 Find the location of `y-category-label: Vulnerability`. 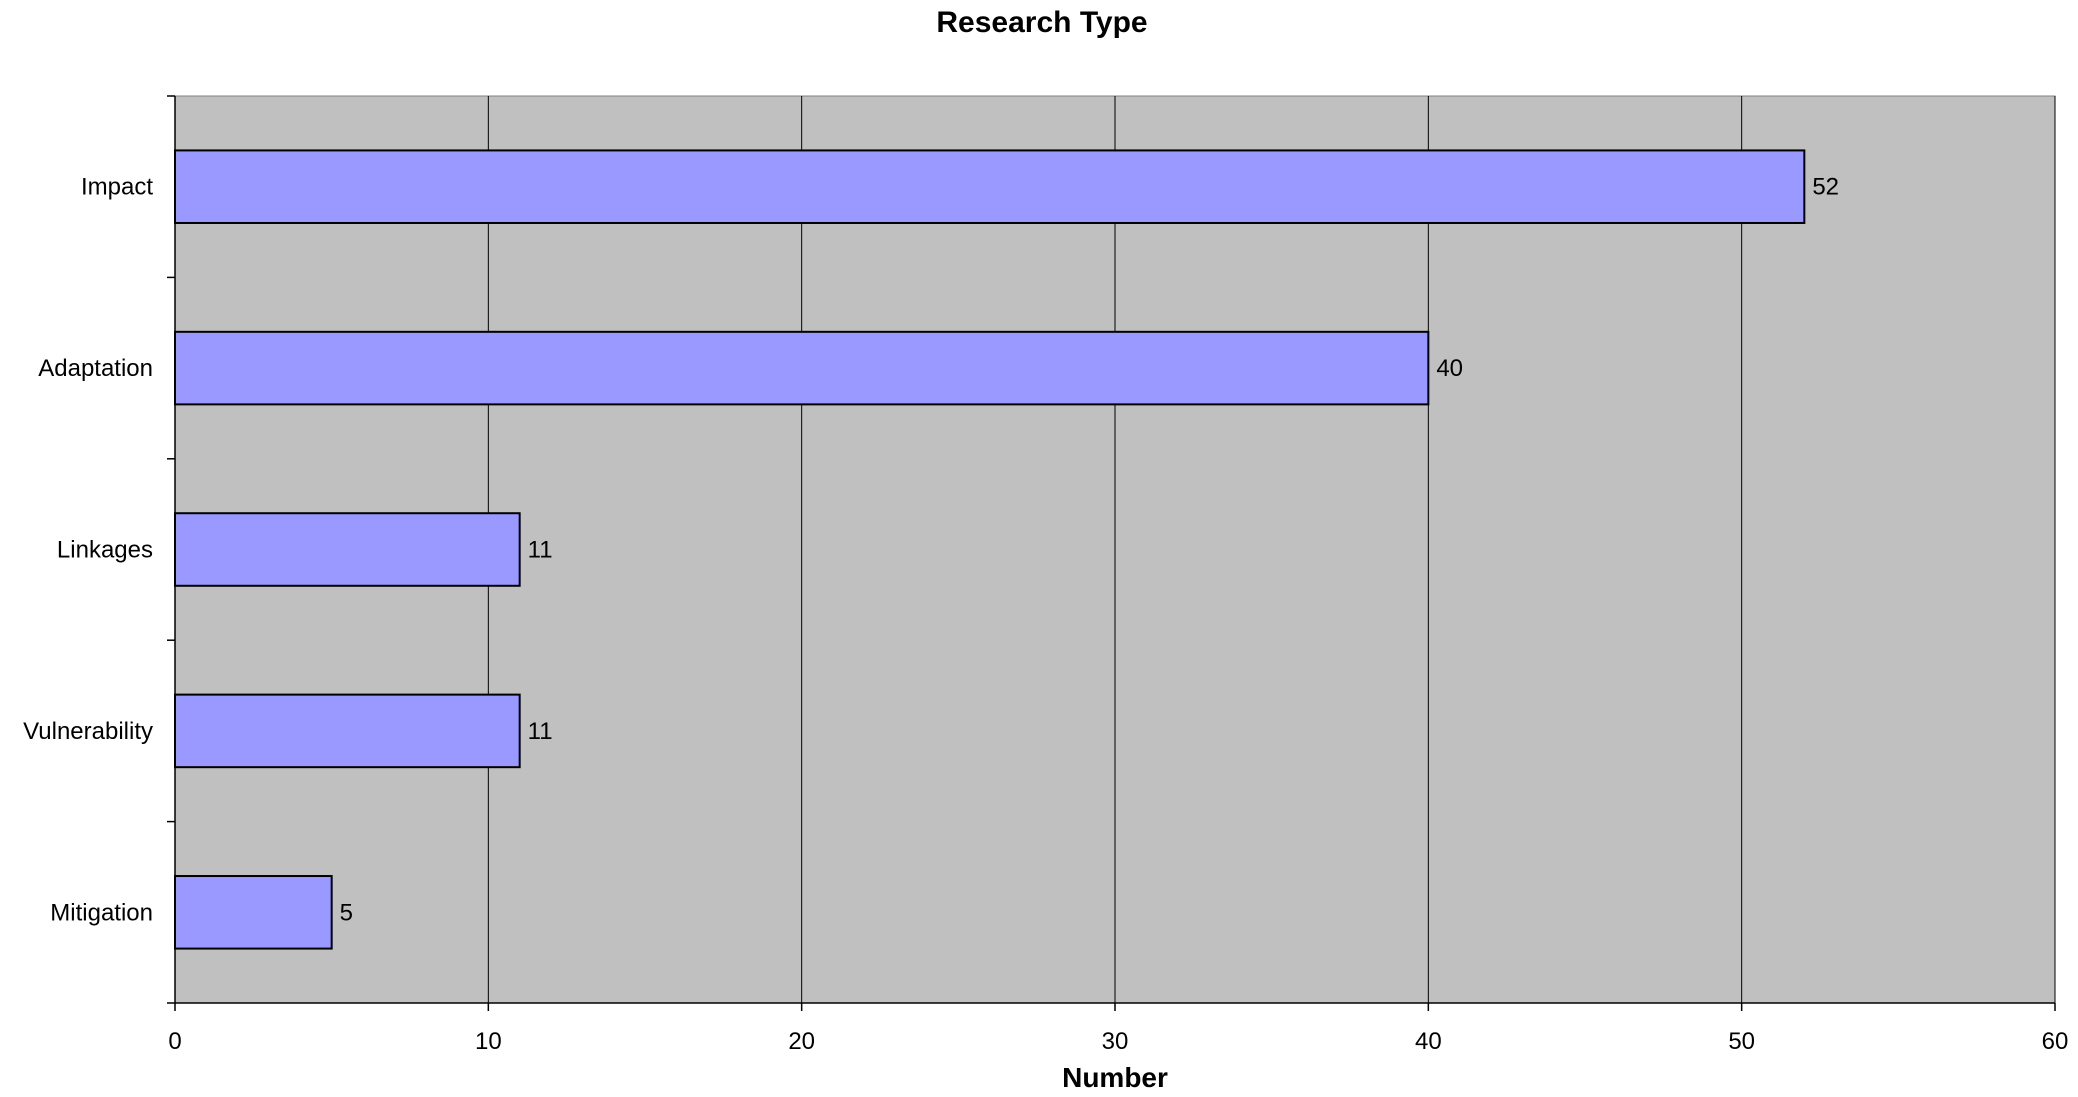

y-category-label: Vulnerability is located at coordinates (88, 731).